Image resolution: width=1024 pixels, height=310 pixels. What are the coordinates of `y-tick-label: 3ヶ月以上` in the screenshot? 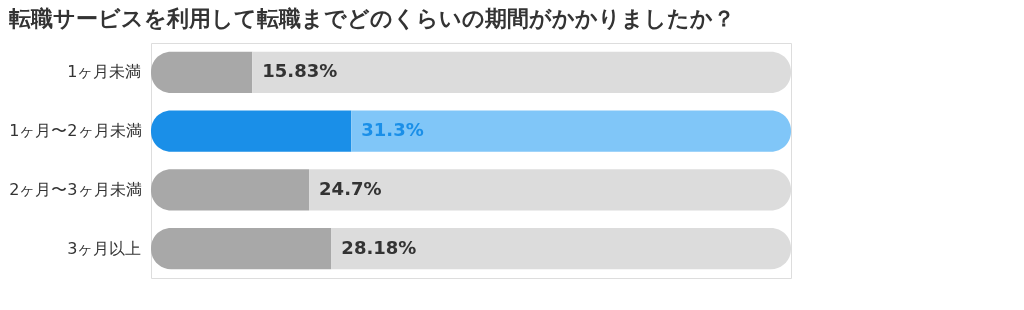 It's located at (104, 248).